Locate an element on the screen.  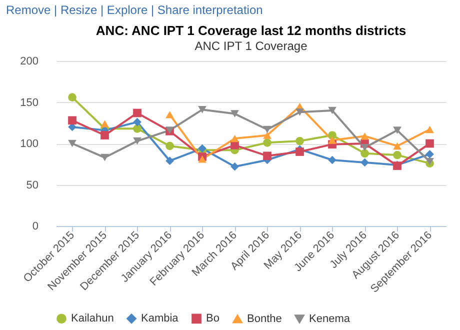
chart-subtitle: ANC IPT 1 Coverage is located at coordinates (251, 46).